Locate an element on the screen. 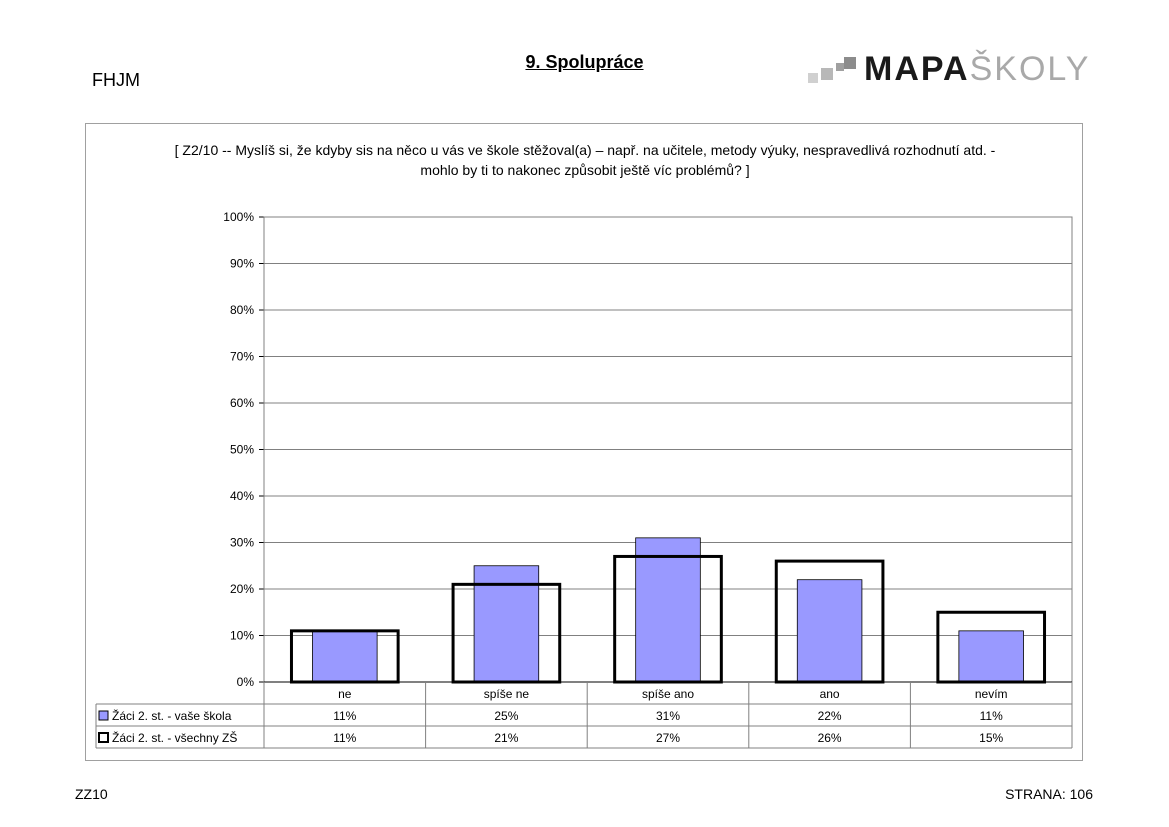 This screenshot has height=827, width=1169. x-category-label: ne is located at coordinates (345, 694).